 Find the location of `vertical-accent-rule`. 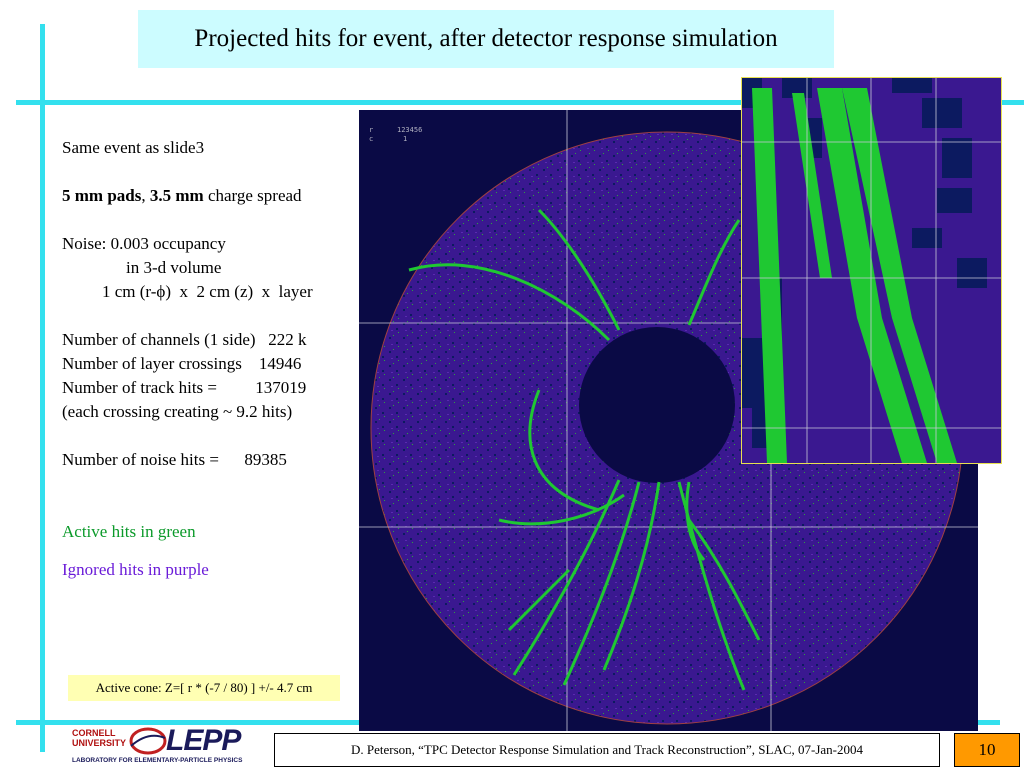

vertical-accent-rule is located at coordinates (42, 388).